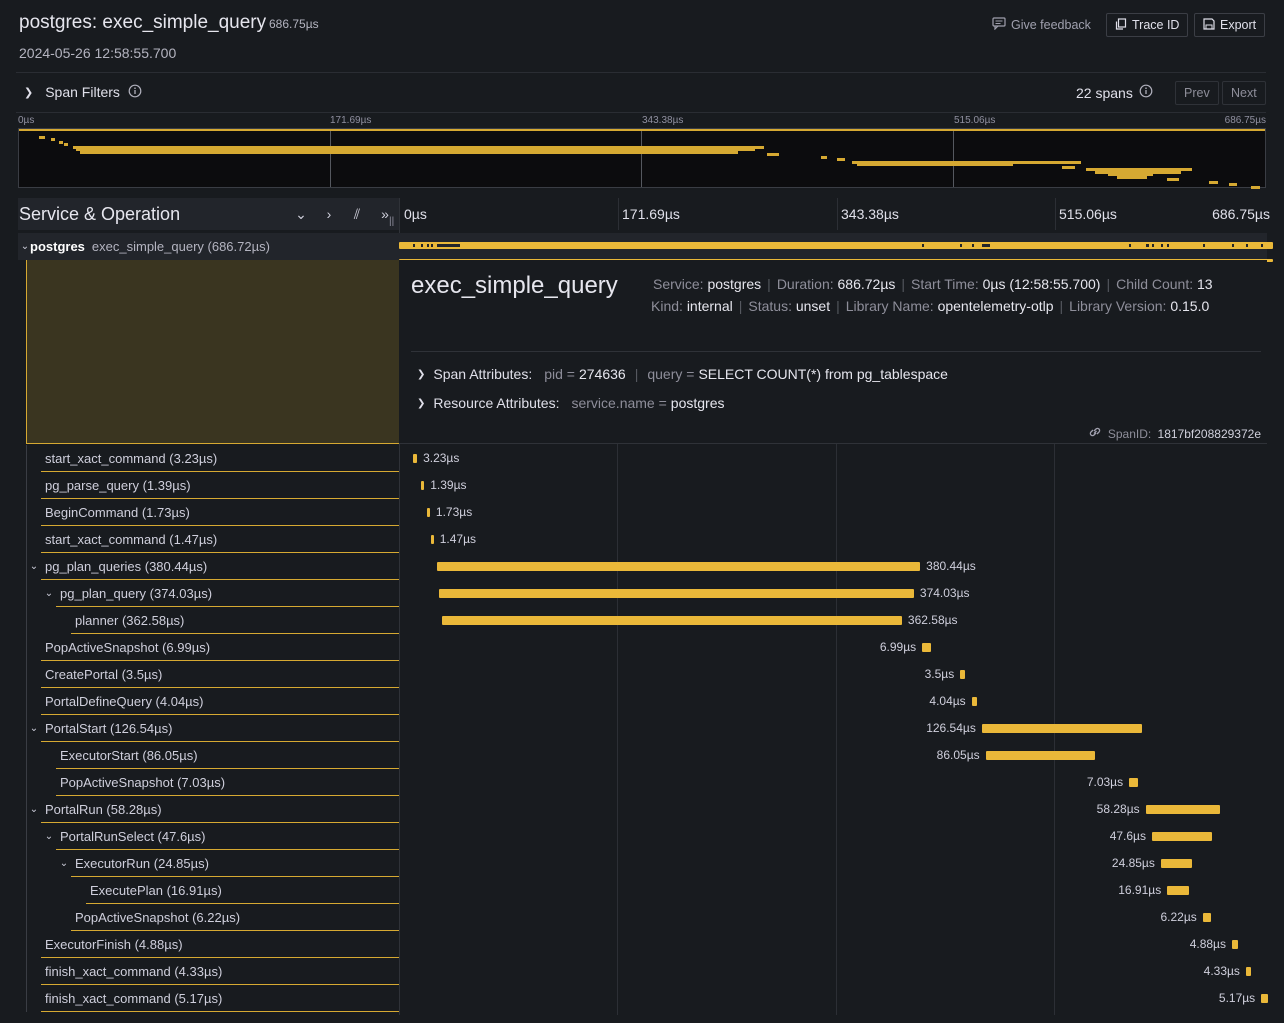  Describe the element at coordinates (642, 158) in the screenshot. I see `minimap-canvas` at that location.